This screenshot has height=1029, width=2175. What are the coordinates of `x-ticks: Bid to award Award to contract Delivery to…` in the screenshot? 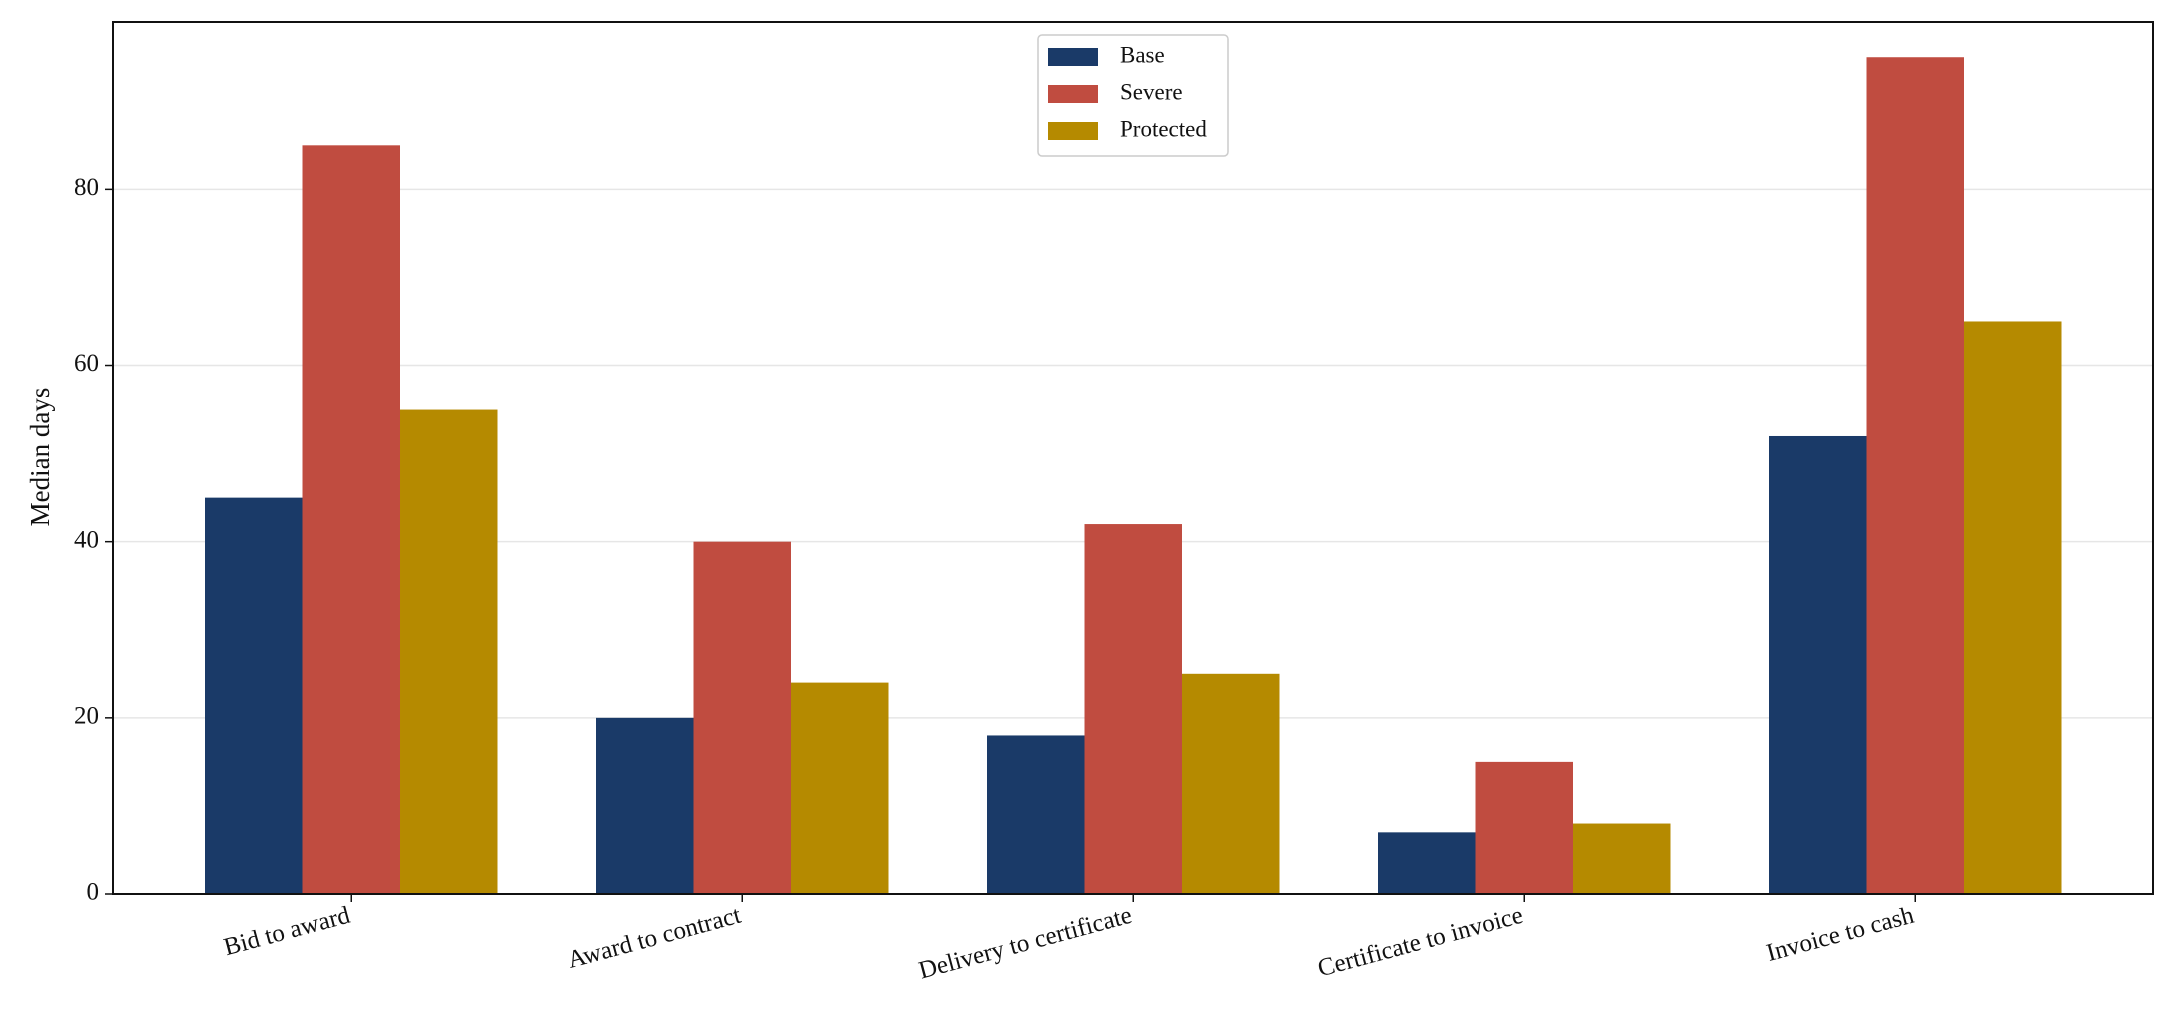 It's located at (1069, 939).